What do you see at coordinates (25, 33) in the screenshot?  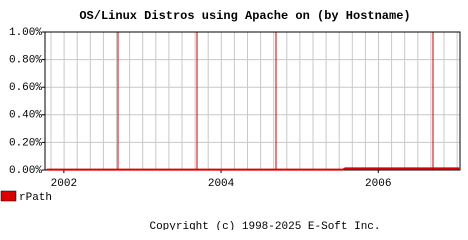 I see `y-tick-label: 1.00%` at bounding box center [25, 33].